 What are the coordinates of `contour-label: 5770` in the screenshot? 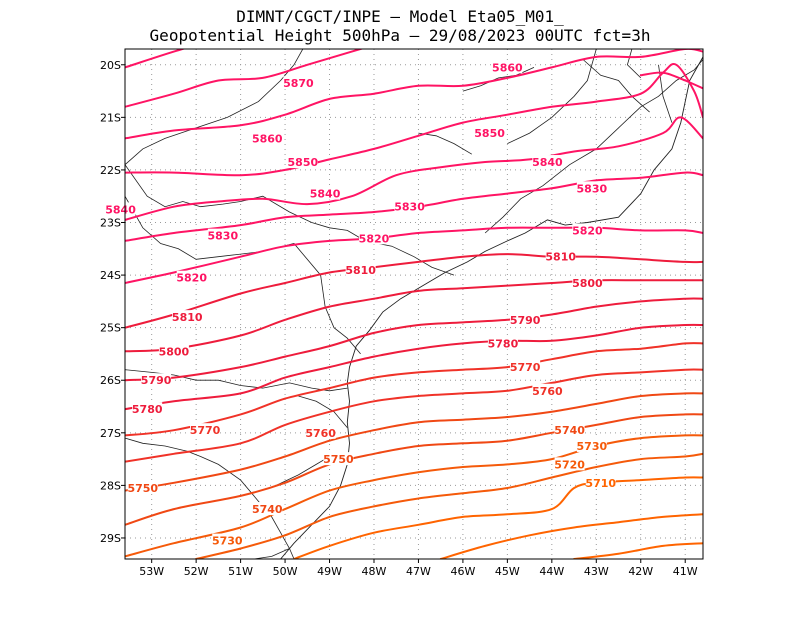 It's located at (205, 430).